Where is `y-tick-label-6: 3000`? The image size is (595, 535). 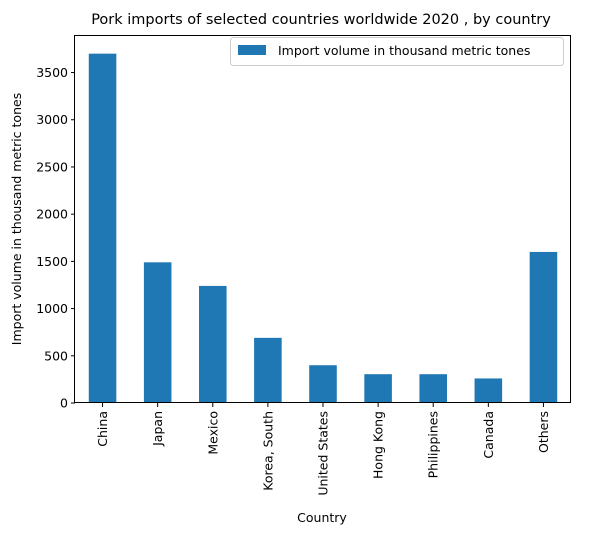 y-tick-label-6: 3000 is located at coordinates (52, 119).